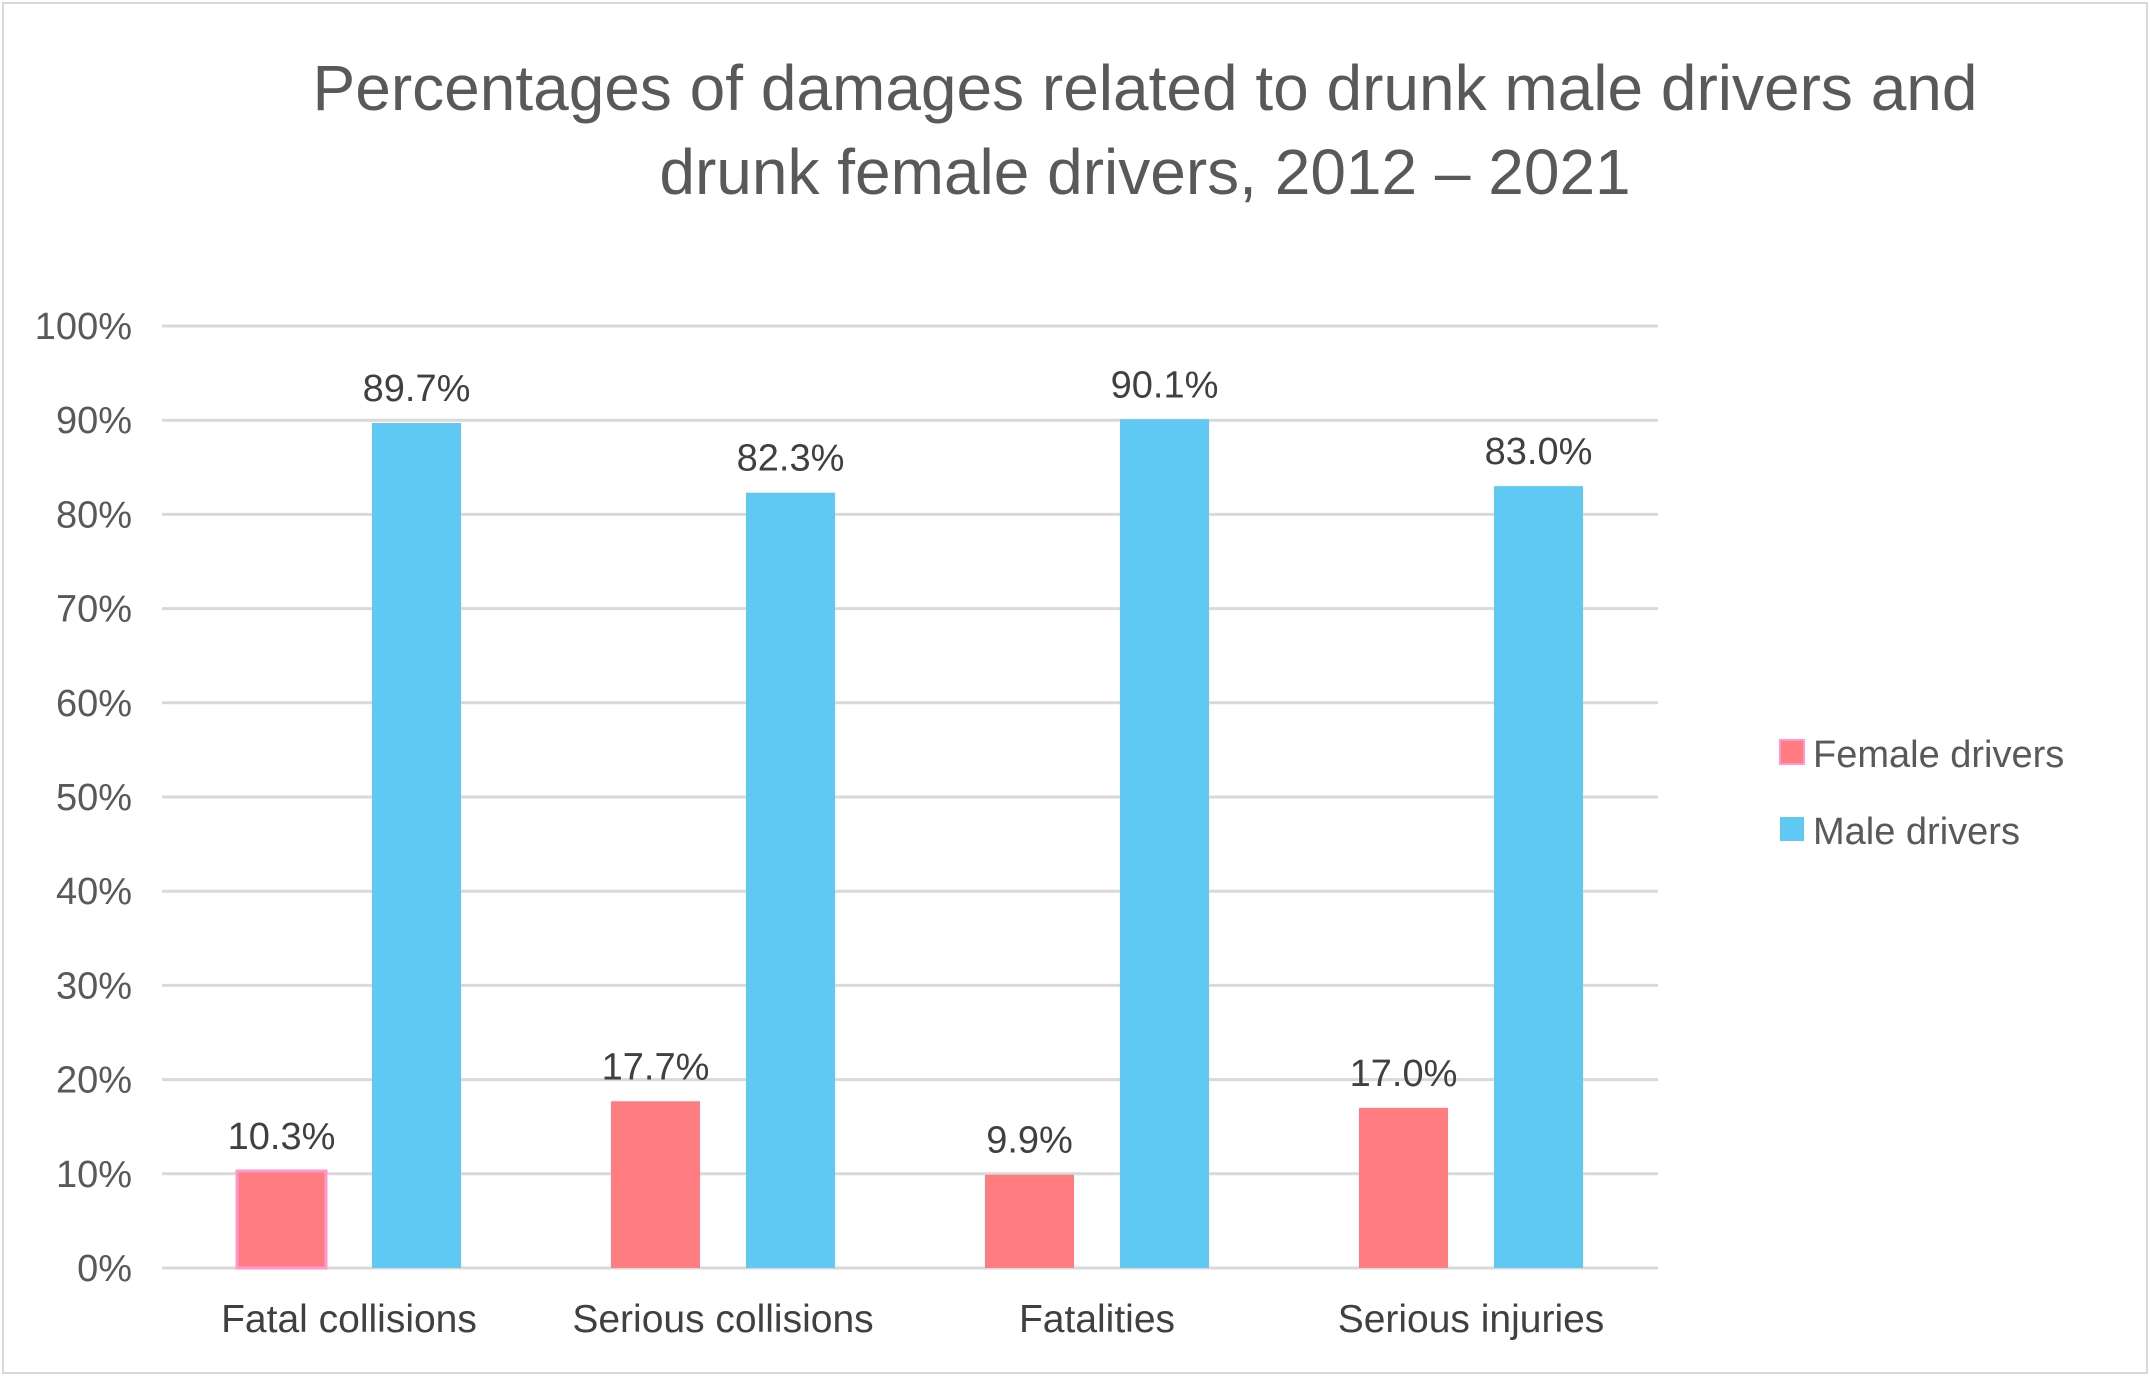 This screenshot has width=2150, height=1376. I want to click on x-category-label: Serious injuries, so click(1471, 1319).